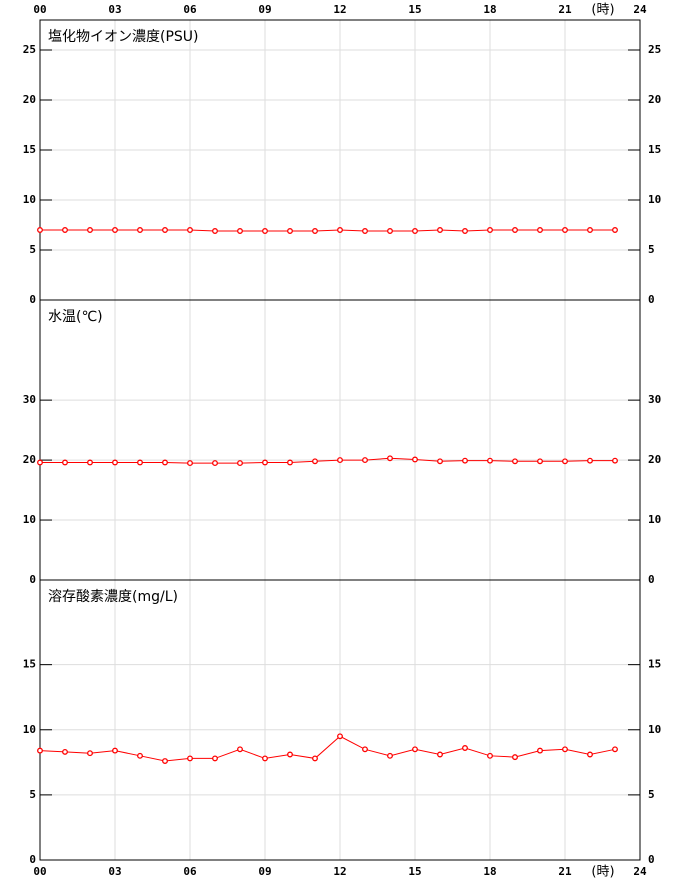 This screenshot has height=880, width=680. Describe the element at coordinates (113, 597) in the screenshot. I see `panel-title: 溶存酸素濃度(mg/L)` at that location.